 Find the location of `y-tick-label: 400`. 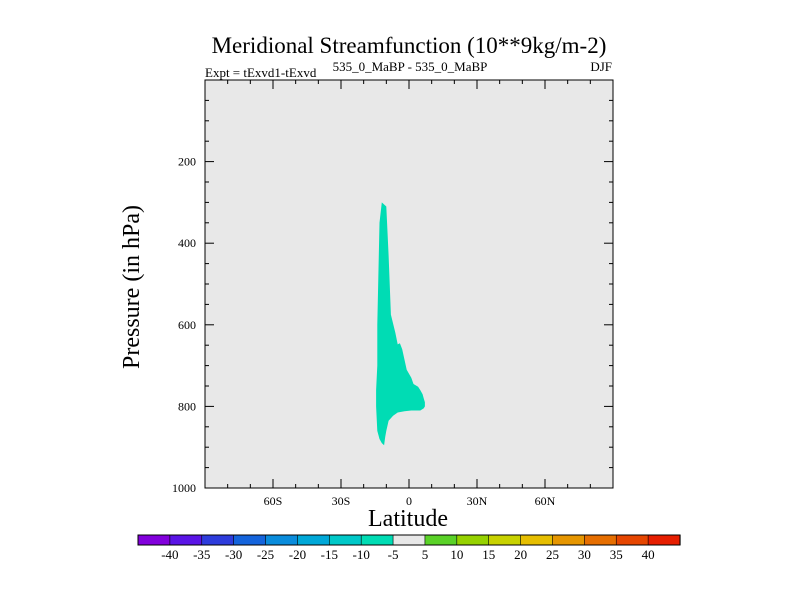

y-tick-label: 400 is located at coordinates (187, 243).